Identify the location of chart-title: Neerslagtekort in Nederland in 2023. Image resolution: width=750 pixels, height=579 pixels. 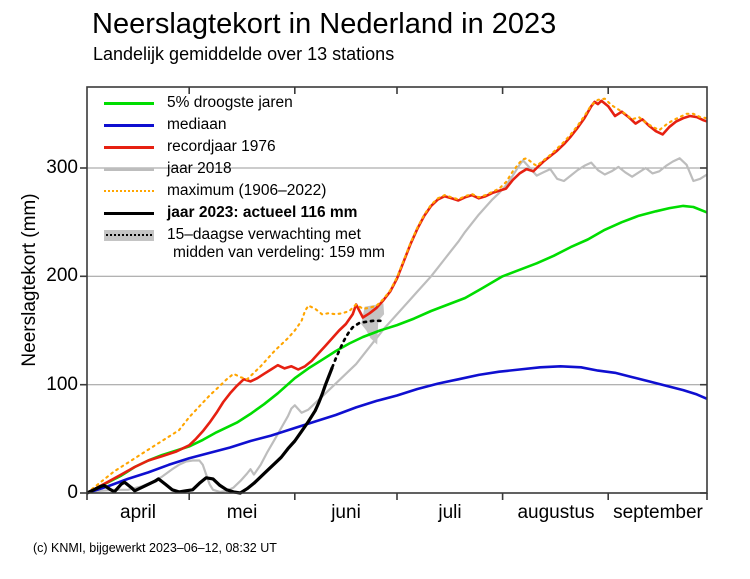
(324, 24).